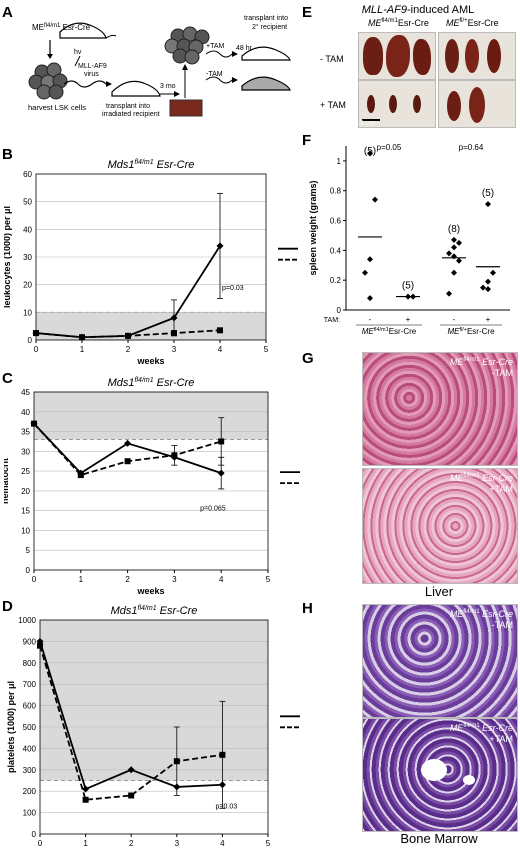 This screenshot has width=520, height=848. What do you see at coordinates (244, 48) in the screenshot?
I see `a-48hr-label: 48 hr` at bounding box center [244, 48].